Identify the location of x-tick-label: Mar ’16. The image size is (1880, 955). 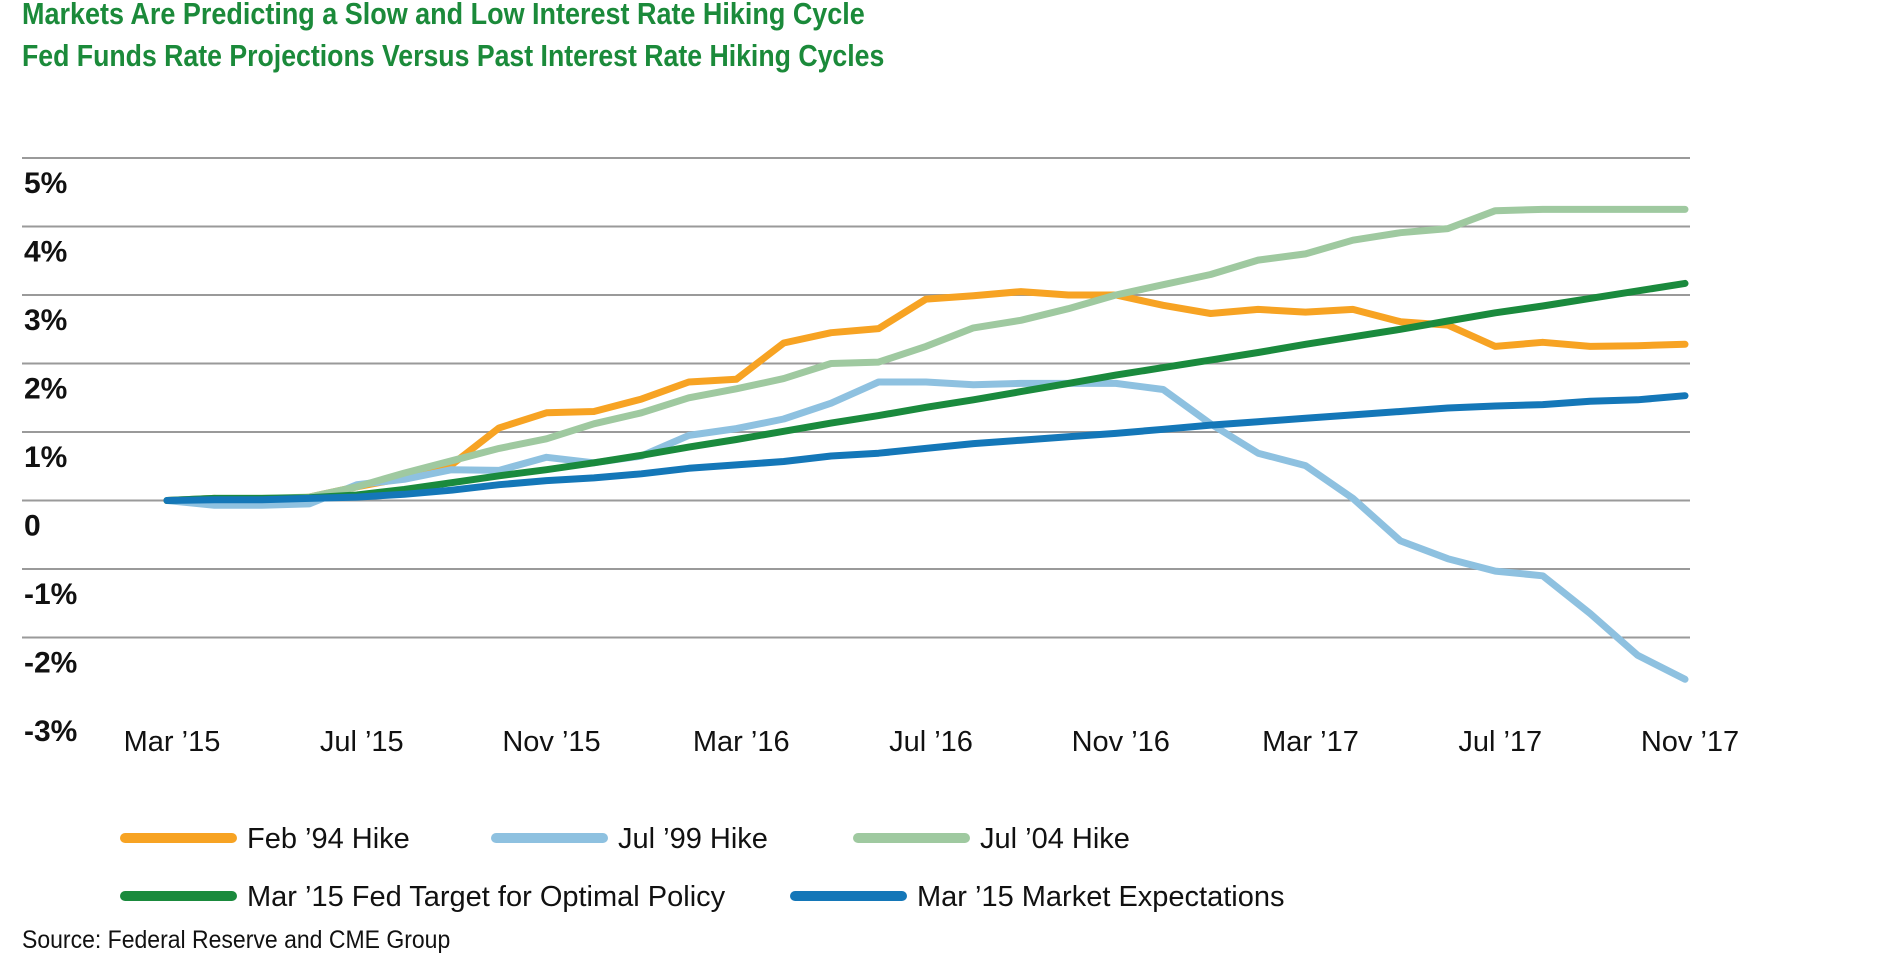
(741, 742).